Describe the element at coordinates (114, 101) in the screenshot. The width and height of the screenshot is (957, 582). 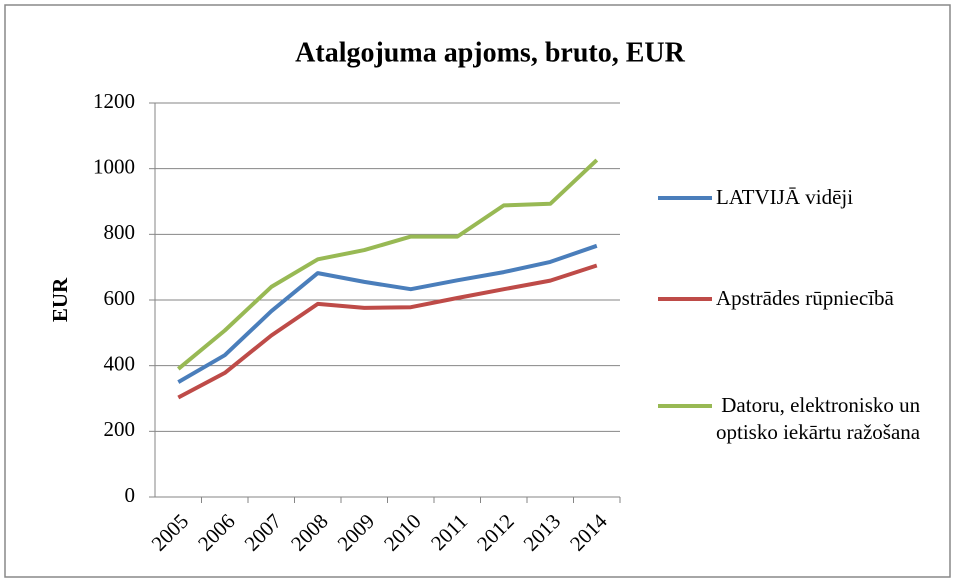
I see `y-tick-label: 1200` at that location.